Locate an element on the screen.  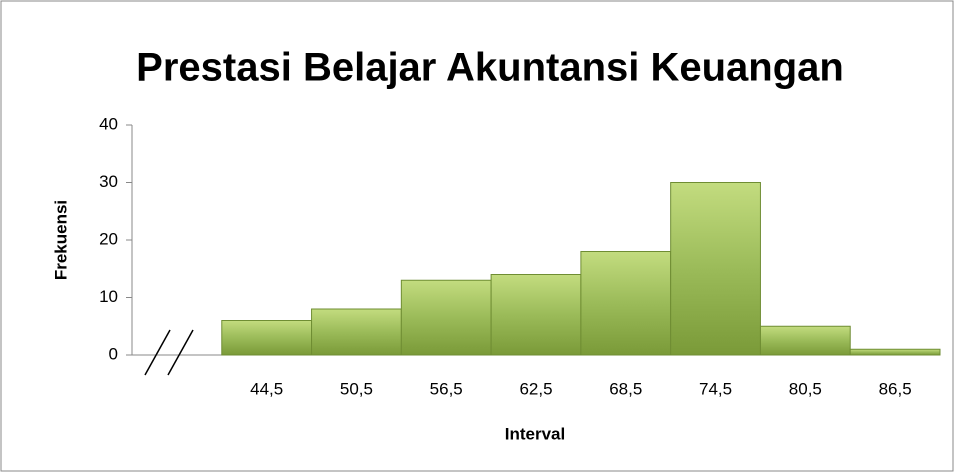
x-tick-label: 62,5 is located at coordinates (535, 388).